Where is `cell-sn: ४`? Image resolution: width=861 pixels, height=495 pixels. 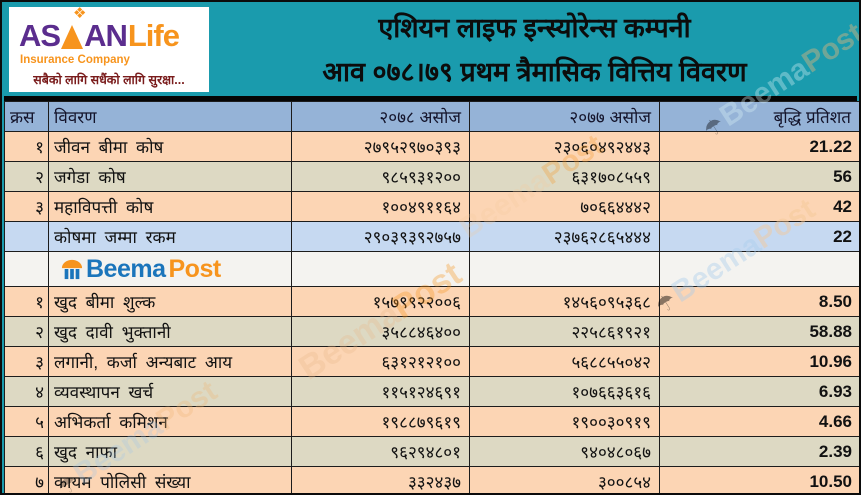
cell-sn: ४ is located at coordinates (26, 391).